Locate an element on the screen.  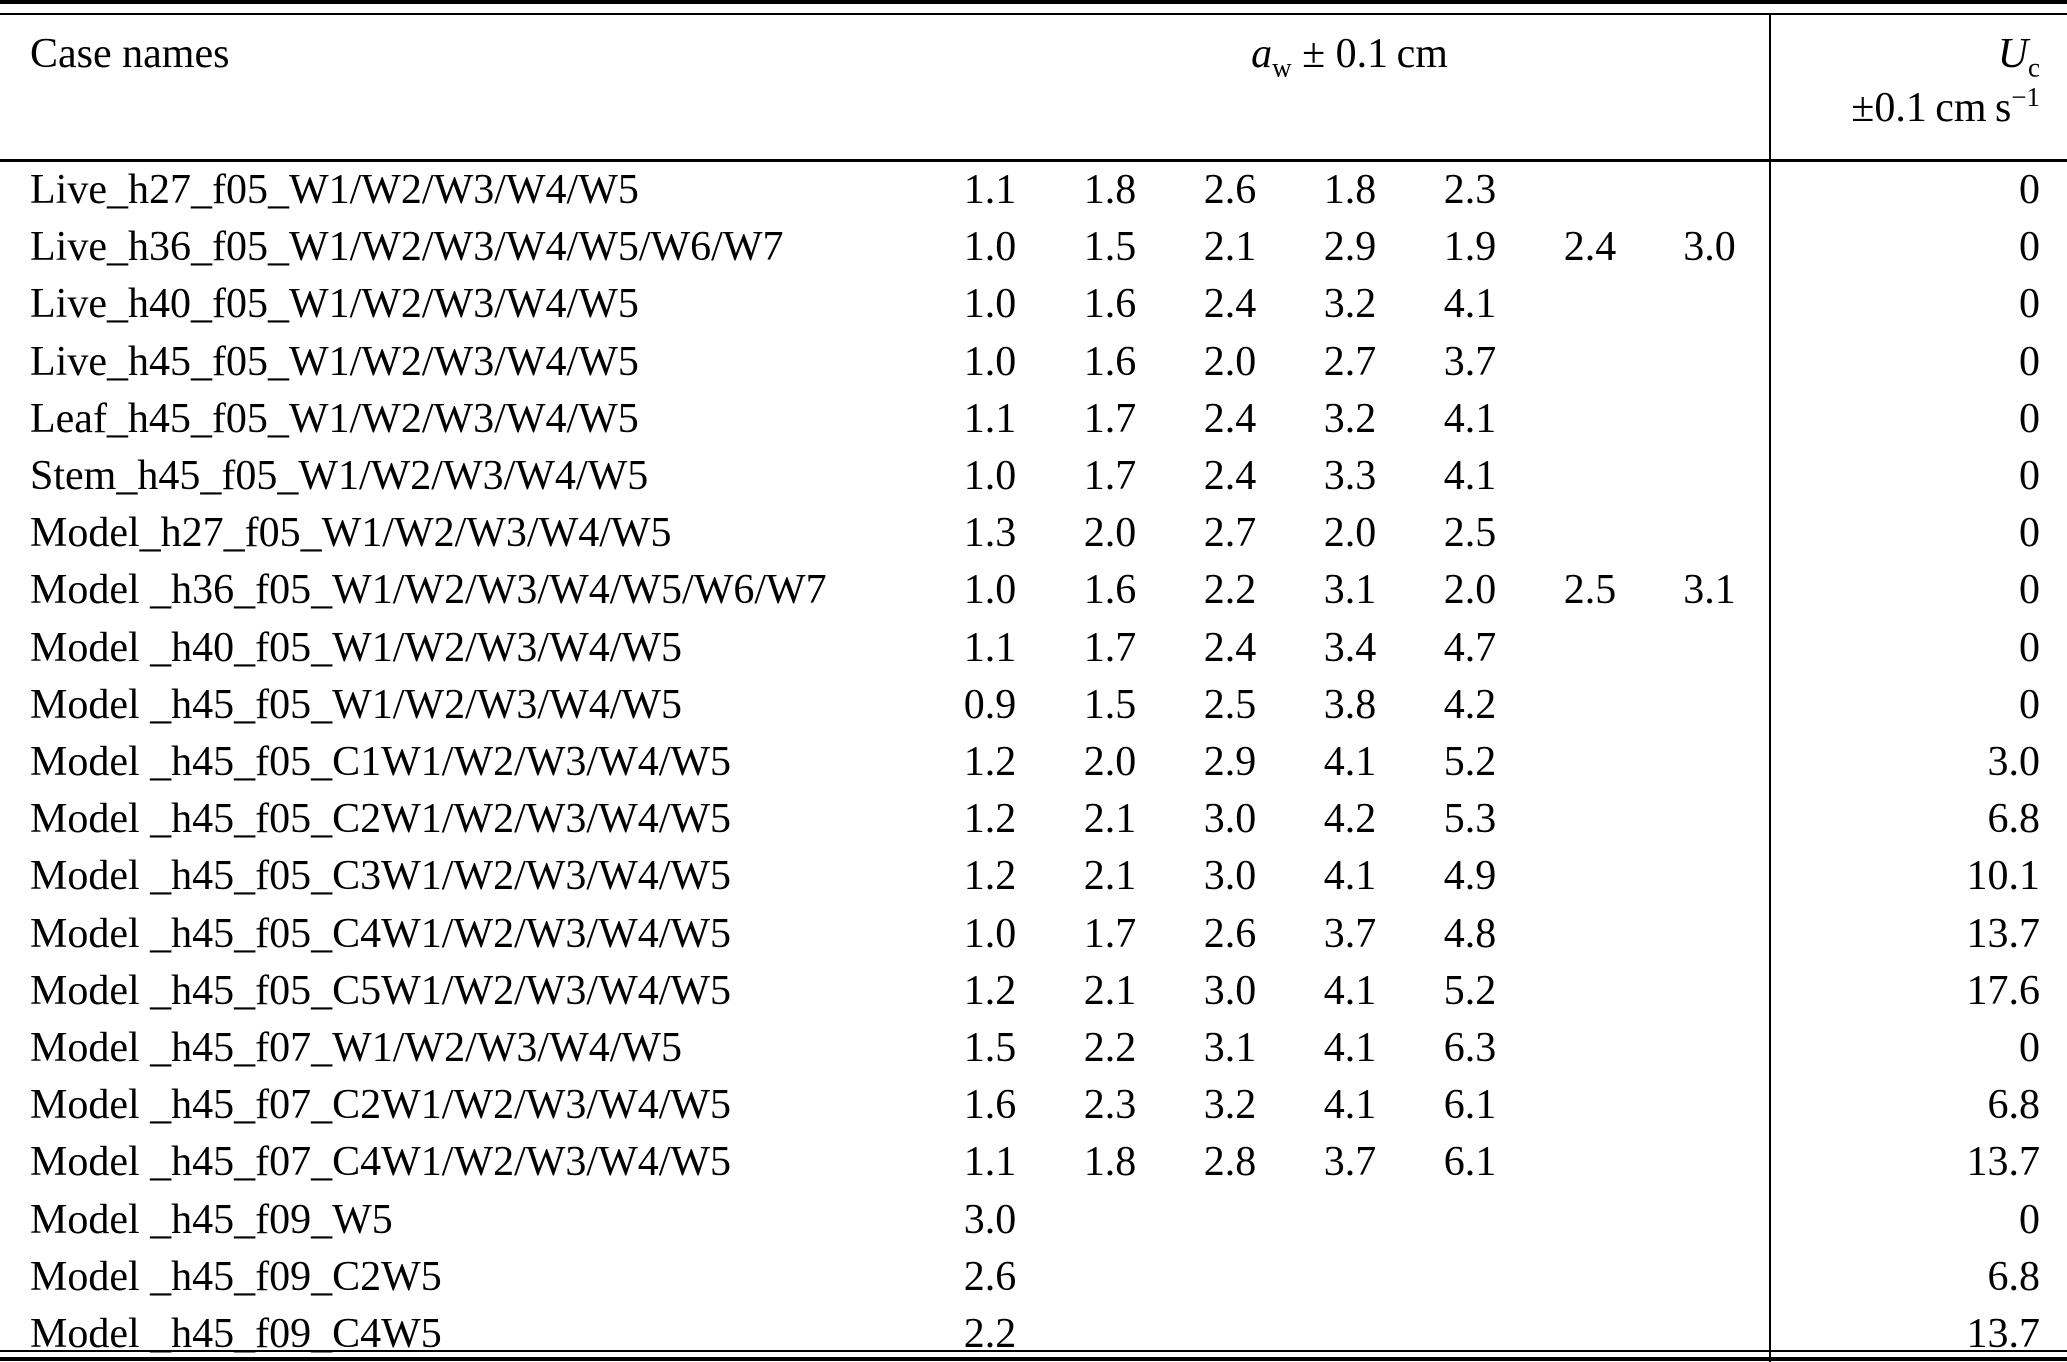
aw-header: aw ± 0.1 cm is located at coordinates (1350, 88).